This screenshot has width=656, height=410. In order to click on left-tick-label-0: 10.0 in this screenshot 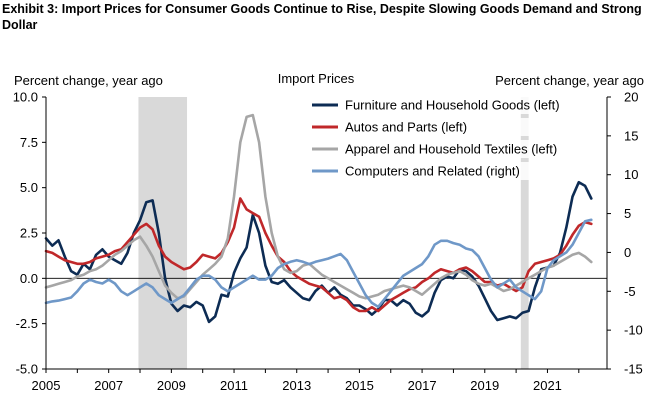, I will do `click(25, 97)`.